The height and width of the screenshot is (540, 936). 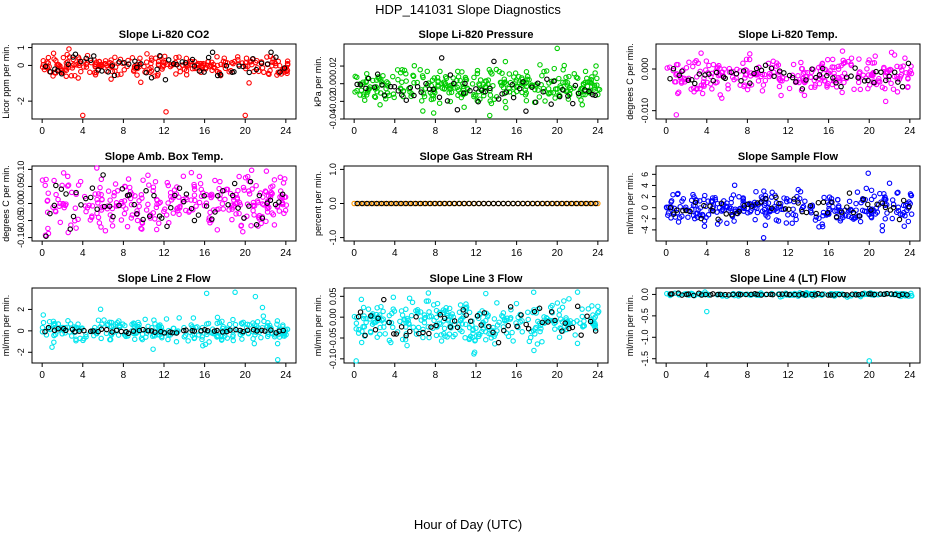 I want to click on y-tick-label: 0, so click(x=21, y=65).